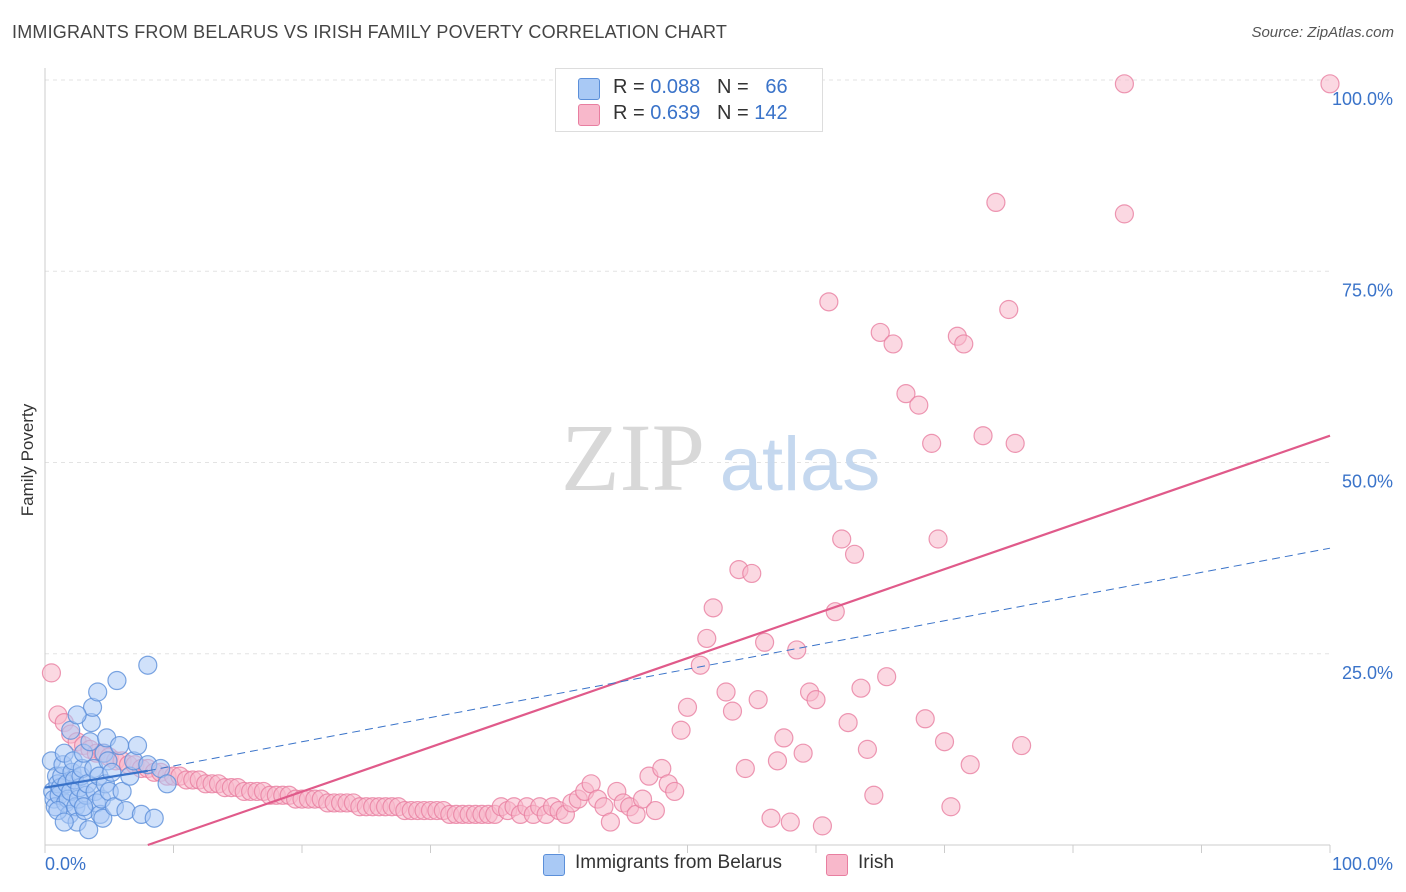 The image size is (1406, 892). Describe the element at coordinates (675, 87) in the screenshot. I see `legend-r-value: 0.088` at that location.